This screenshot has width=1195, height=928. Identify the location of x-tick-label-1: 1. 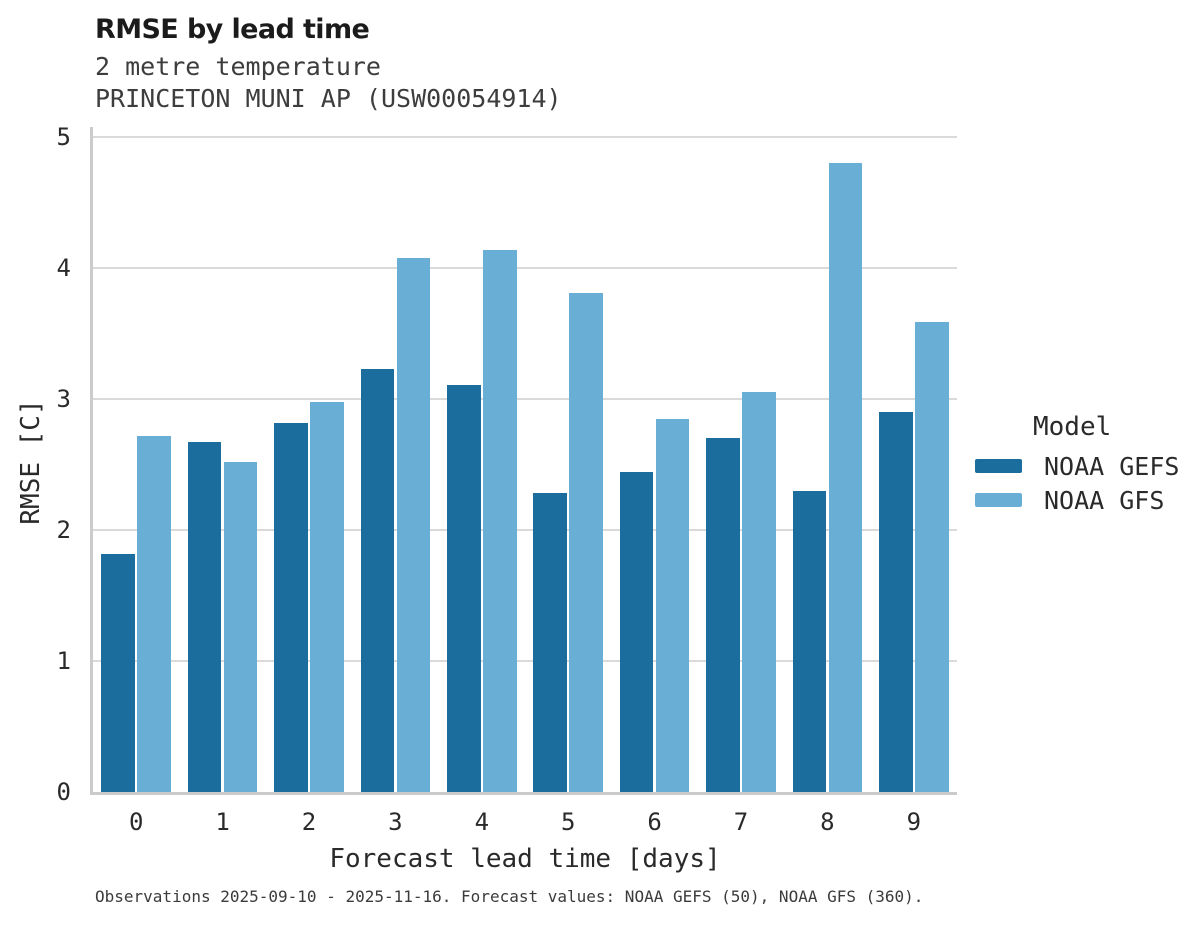
(222, 822).